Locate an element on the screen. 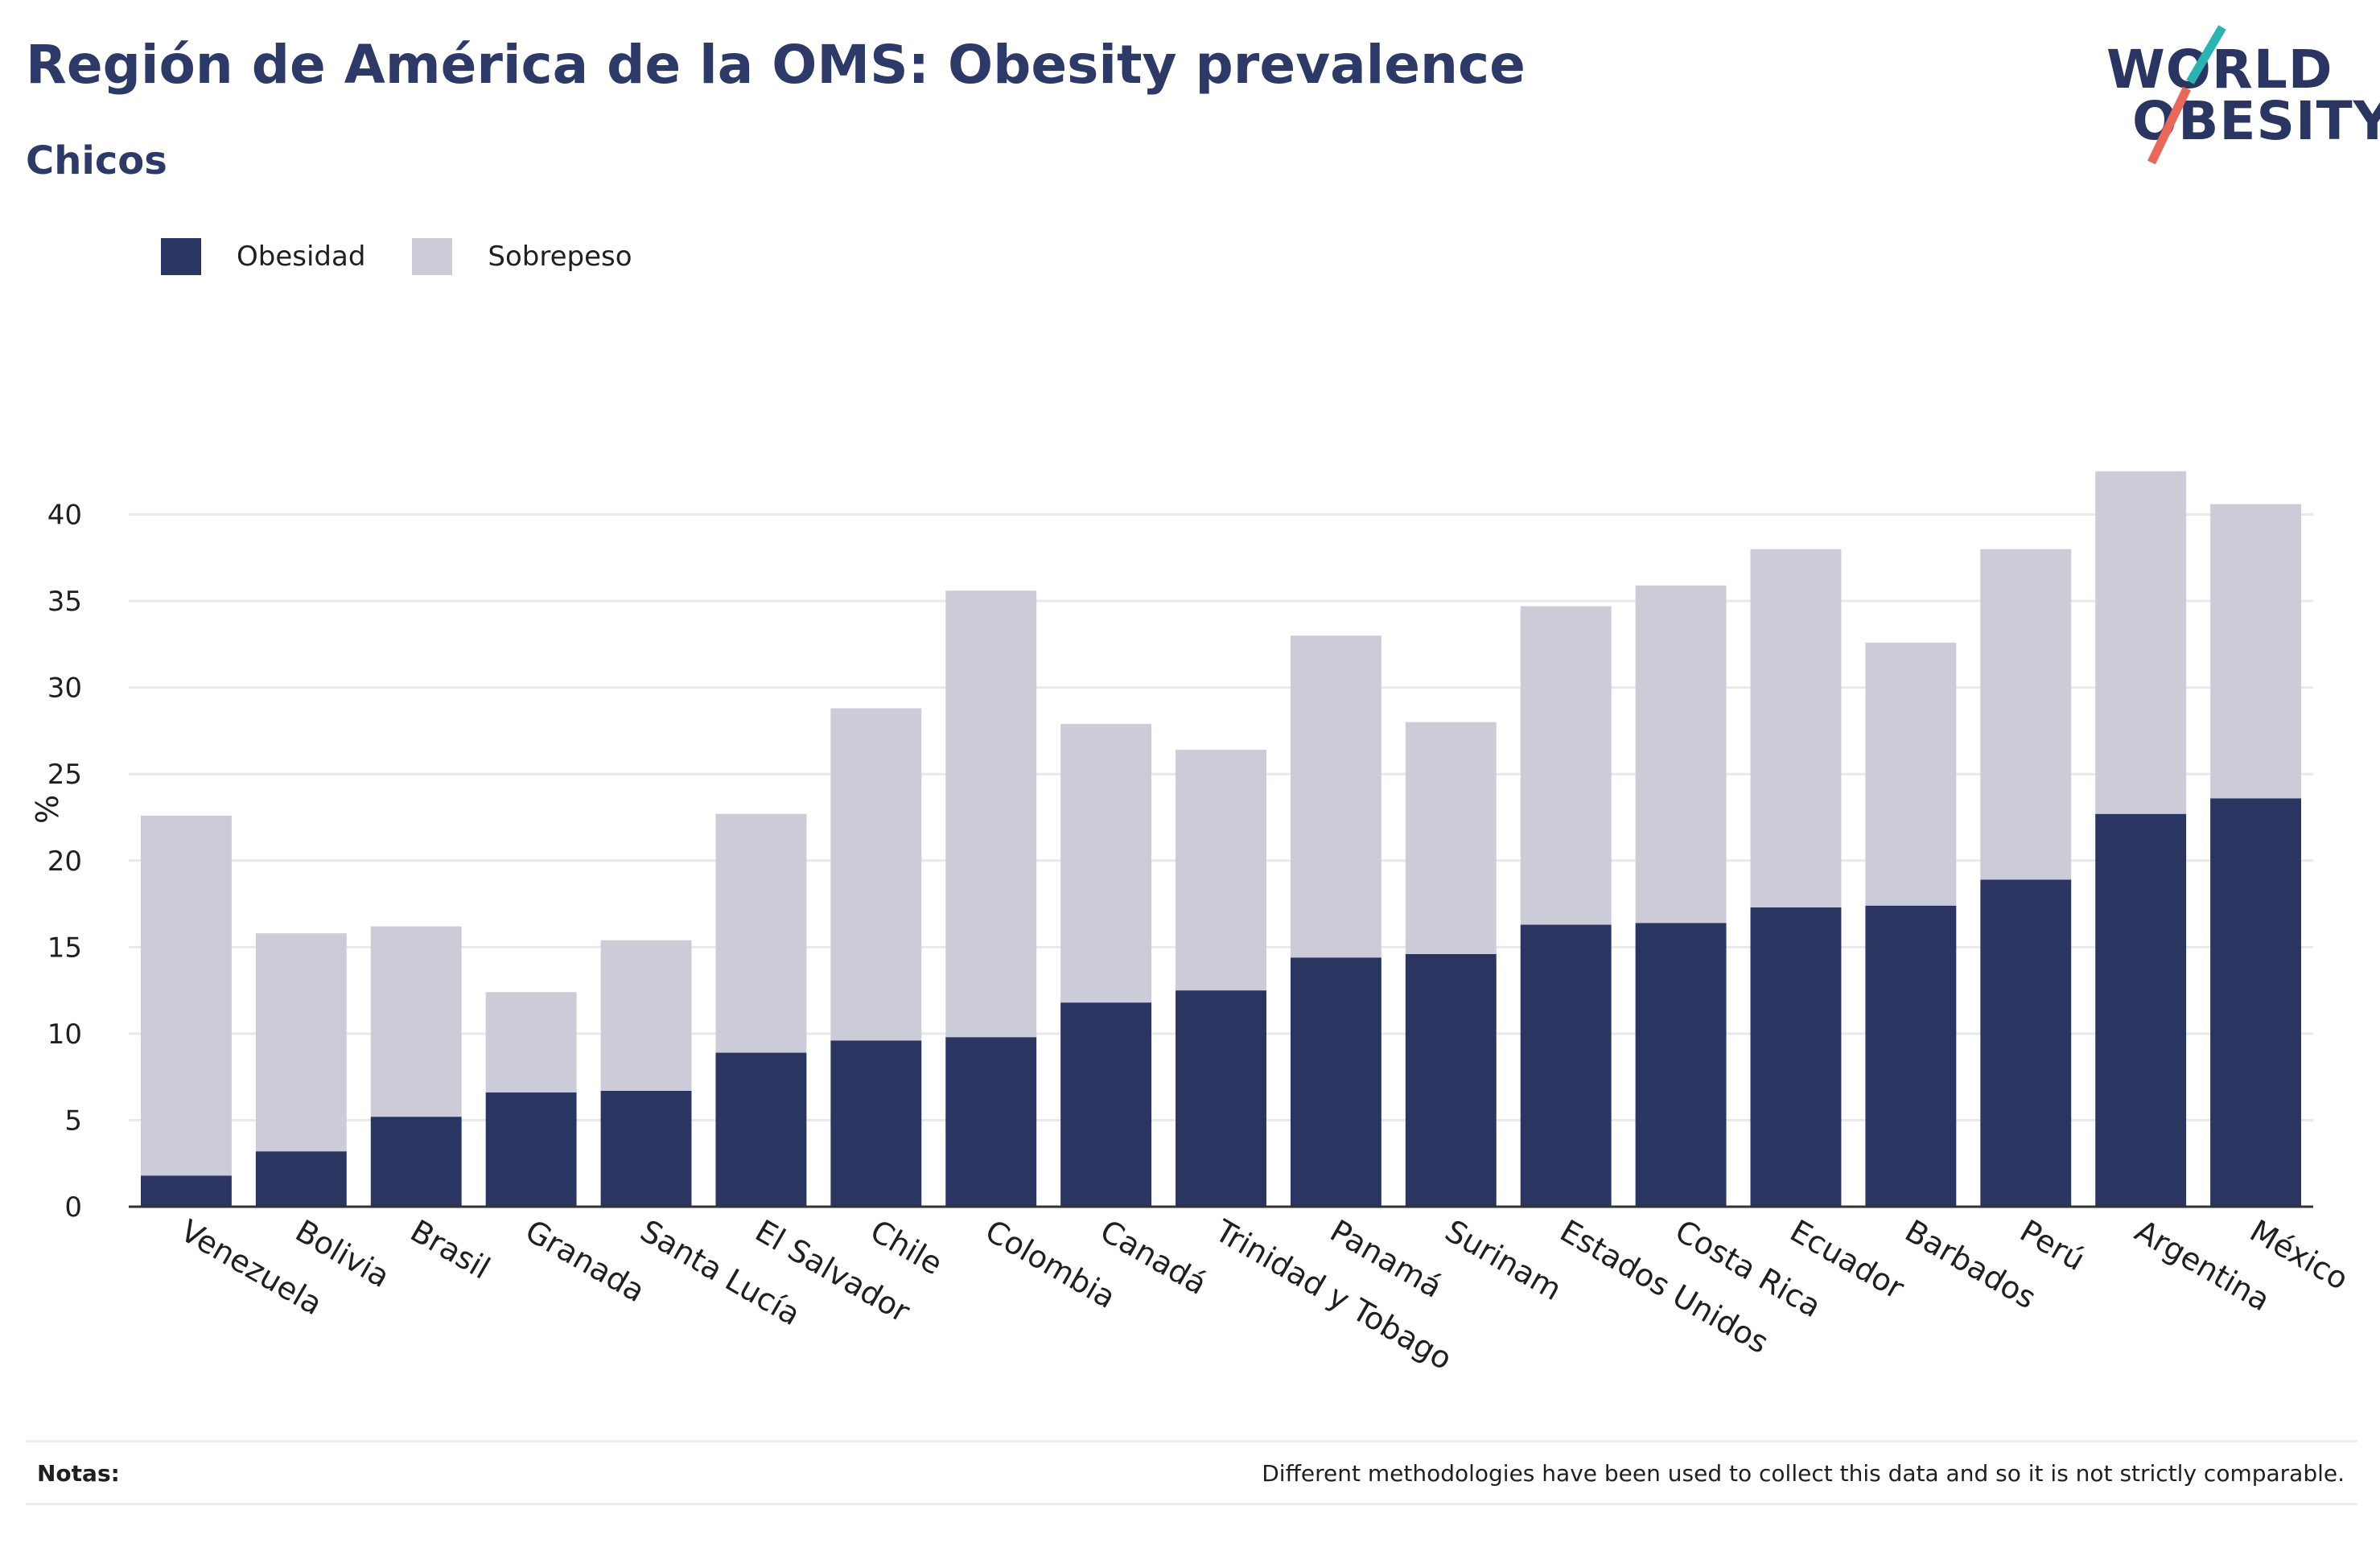  x-tick-label: Colombia is located at coordinates (1050, 1264).